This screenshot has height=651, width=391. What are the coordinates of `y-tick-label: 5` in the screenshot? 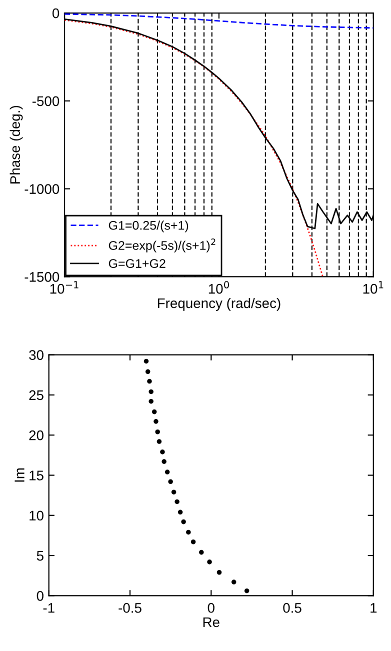 It's located at (40, 555).